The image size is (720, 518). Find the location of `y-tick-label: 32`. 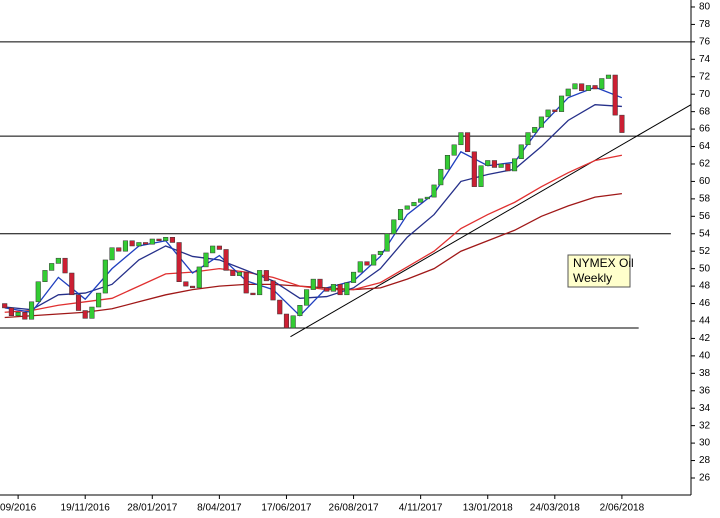

y-tick-label: 32 is located at coordinates (705, 425).